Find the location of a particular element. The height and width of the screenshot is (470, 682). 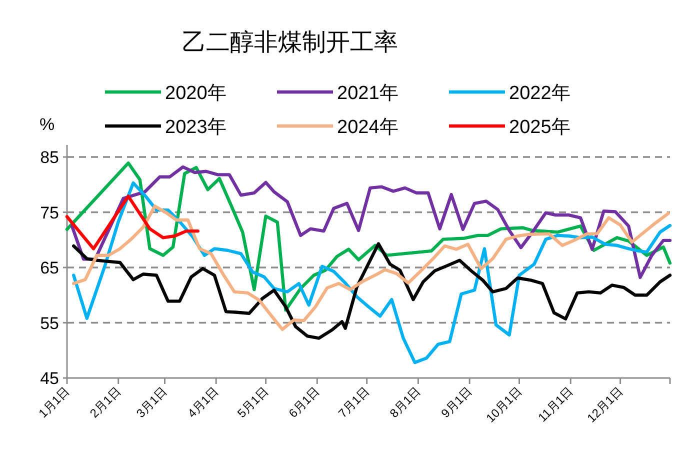

x-tick-label: 3月1日 is located at coordinates (152, 402).